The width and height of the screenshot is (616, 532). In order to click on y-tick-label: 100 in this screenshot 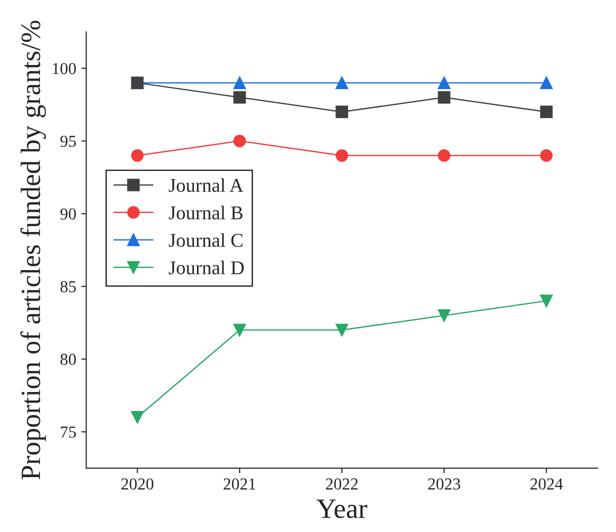, I will do `click(64, 68)`.